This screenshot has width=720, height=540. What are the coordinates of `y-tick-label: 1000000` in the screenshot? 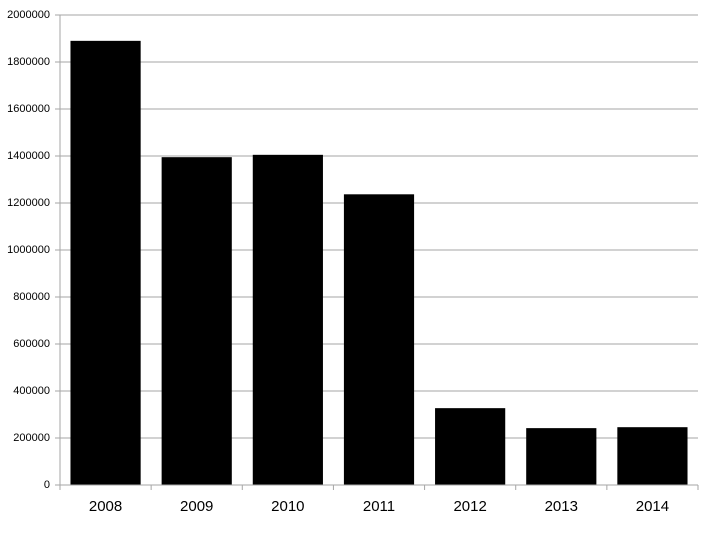 It's located at (28, 250).